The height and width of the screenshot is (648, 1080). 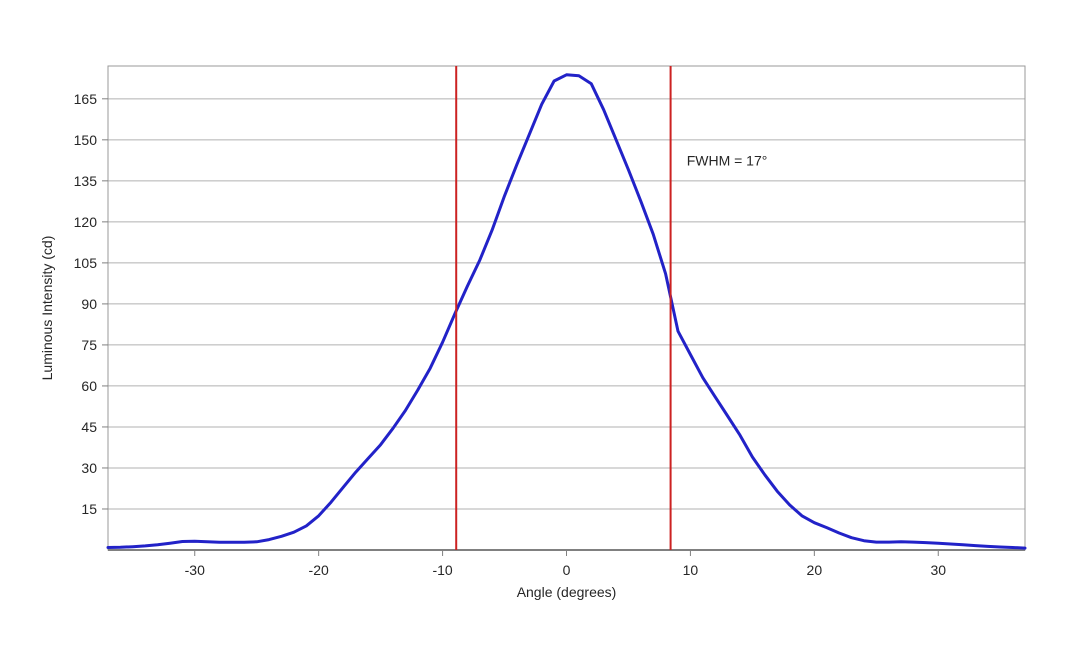 What do you see at coordinates (86, 181) in the screenshot?
I see `y-tick-label: 135` at bounding box center [86, 181].